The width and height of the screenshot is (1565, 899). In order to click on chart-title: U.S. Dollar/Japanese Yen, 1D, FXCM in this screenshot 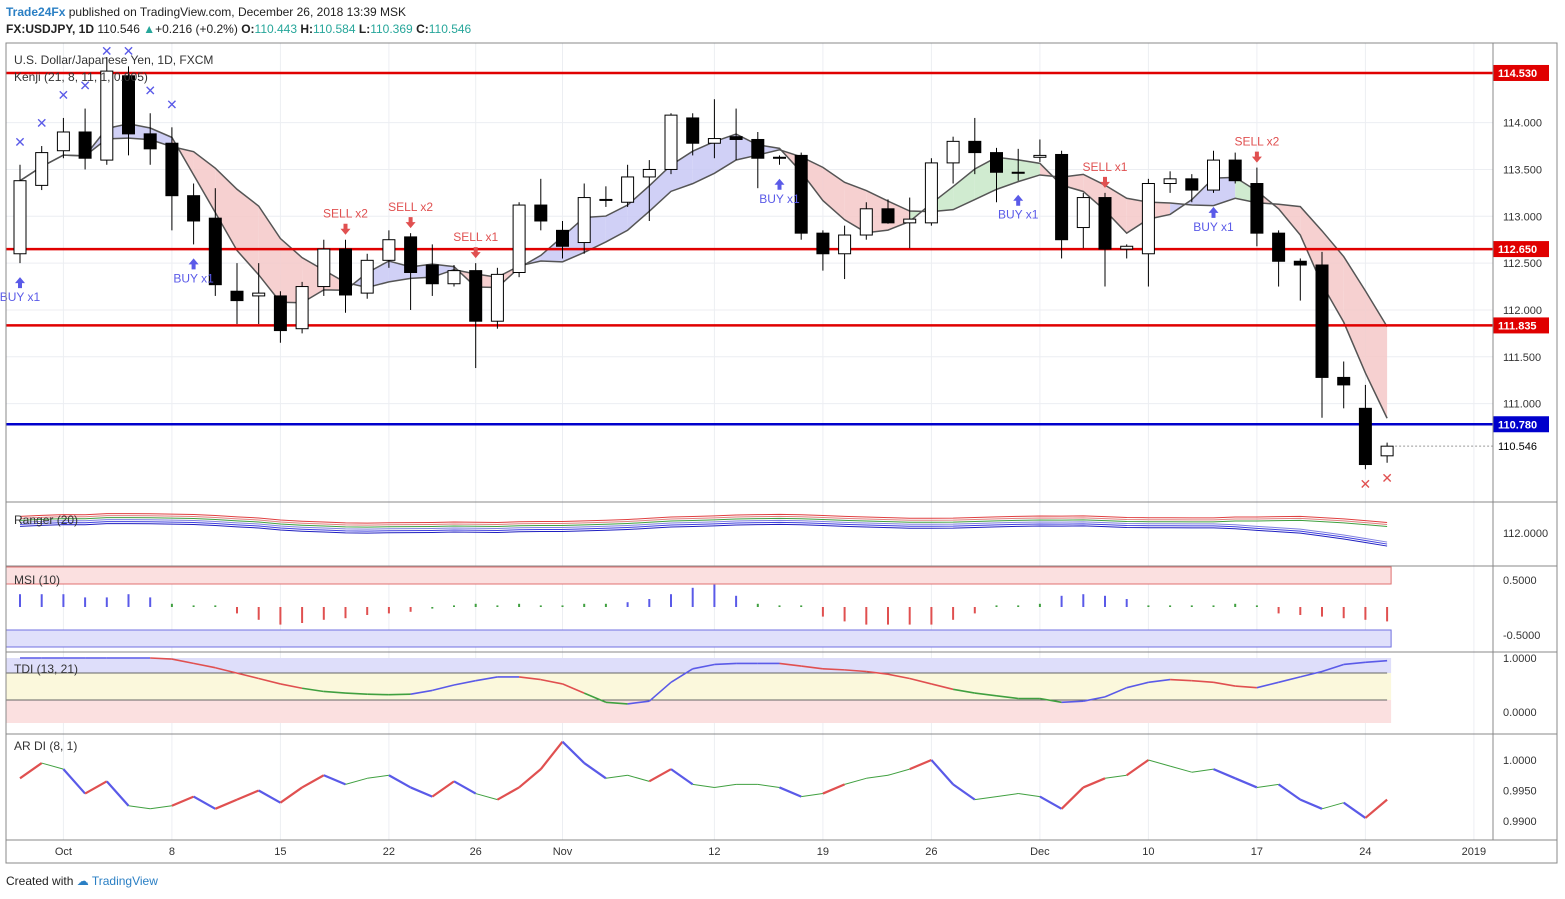, I will do `click(113, 60)`.